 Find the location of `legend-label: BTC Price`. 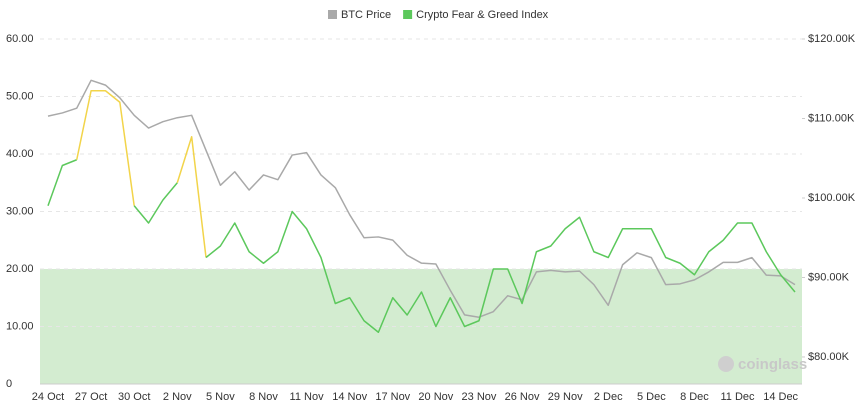

legend-label: BTC Price is located at coordinates (366, 15).